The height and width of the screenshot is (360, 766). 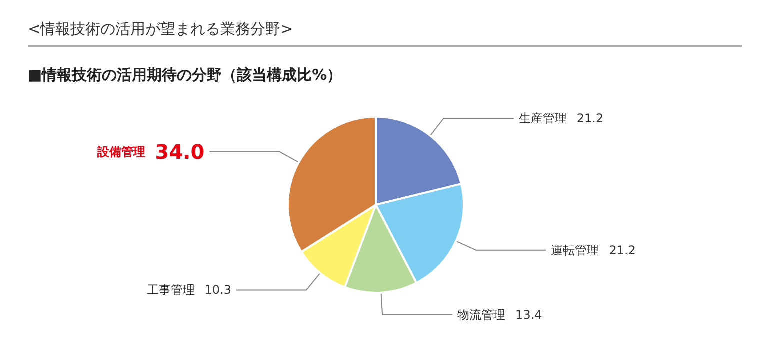 What do you see at coordinates (185, 75) in the screenshot?
I see `chart-subtitle: ■情報技術の活用期待の分野（該当構成比%）` at bounding box center [185, 75].